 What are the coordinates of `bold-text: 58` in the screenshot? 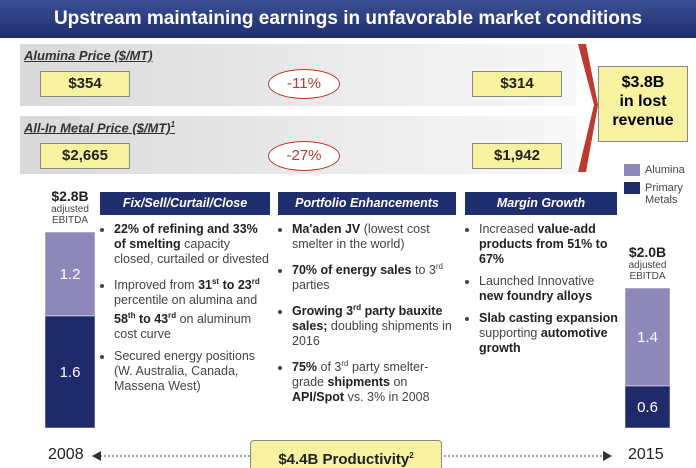 It's located at (121, 319).